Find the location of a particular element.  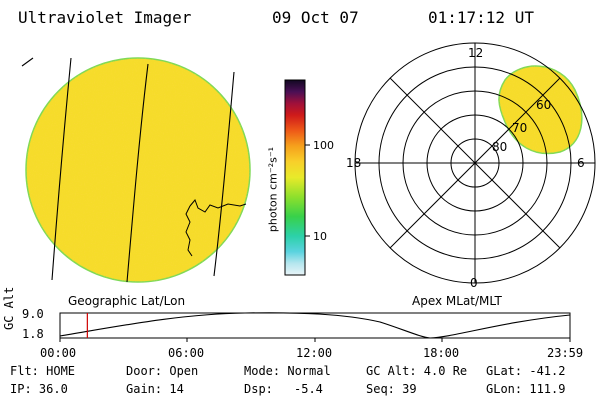

mlat-label-80: 80 is located at coordinates (500, 147).